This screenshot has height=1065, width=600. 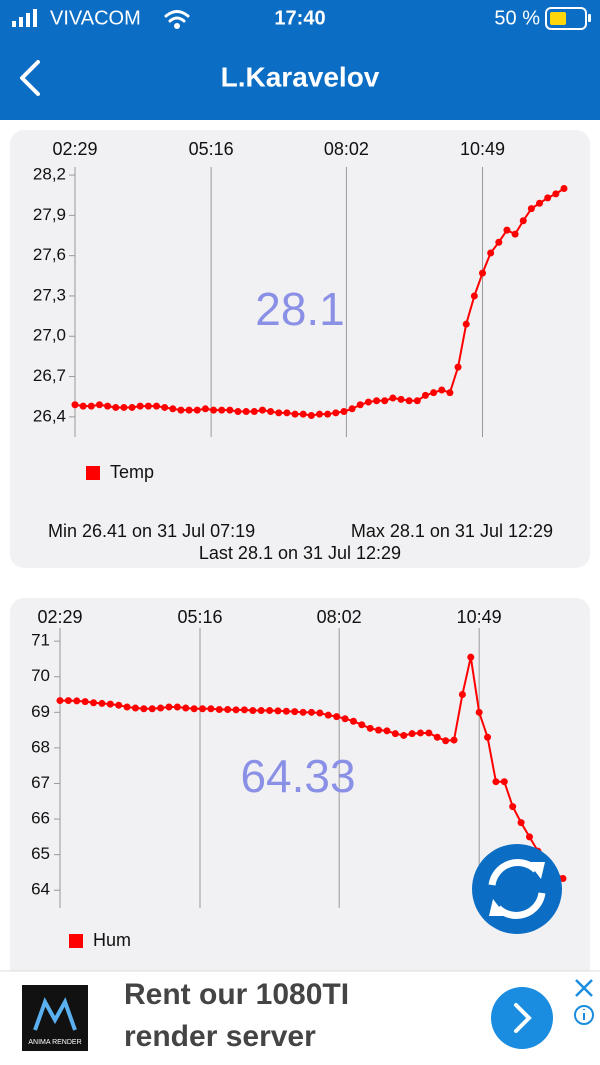 I want to click on carrier: VIVACOM, so click(x=95, y=18).